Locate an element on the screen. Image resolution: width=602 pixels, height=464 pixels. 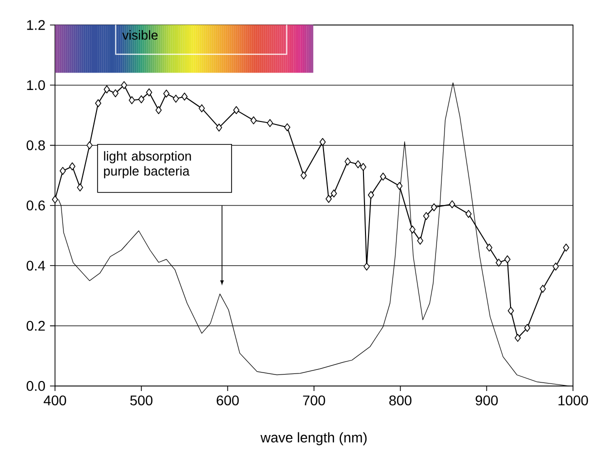
y-tick-label: 1.2 is located at coordinates (36, 25).